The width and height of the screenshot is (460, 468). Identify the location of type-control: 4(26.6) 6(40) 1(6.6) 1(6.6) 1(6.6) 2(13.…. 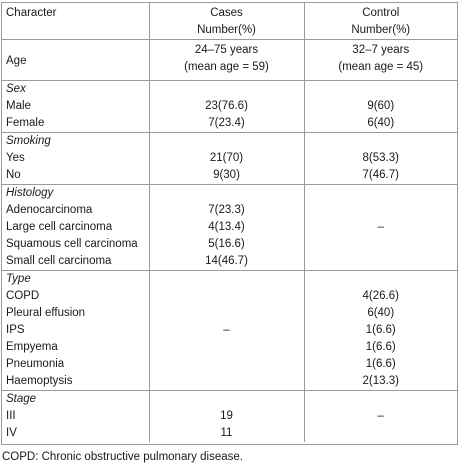
(380, 330).